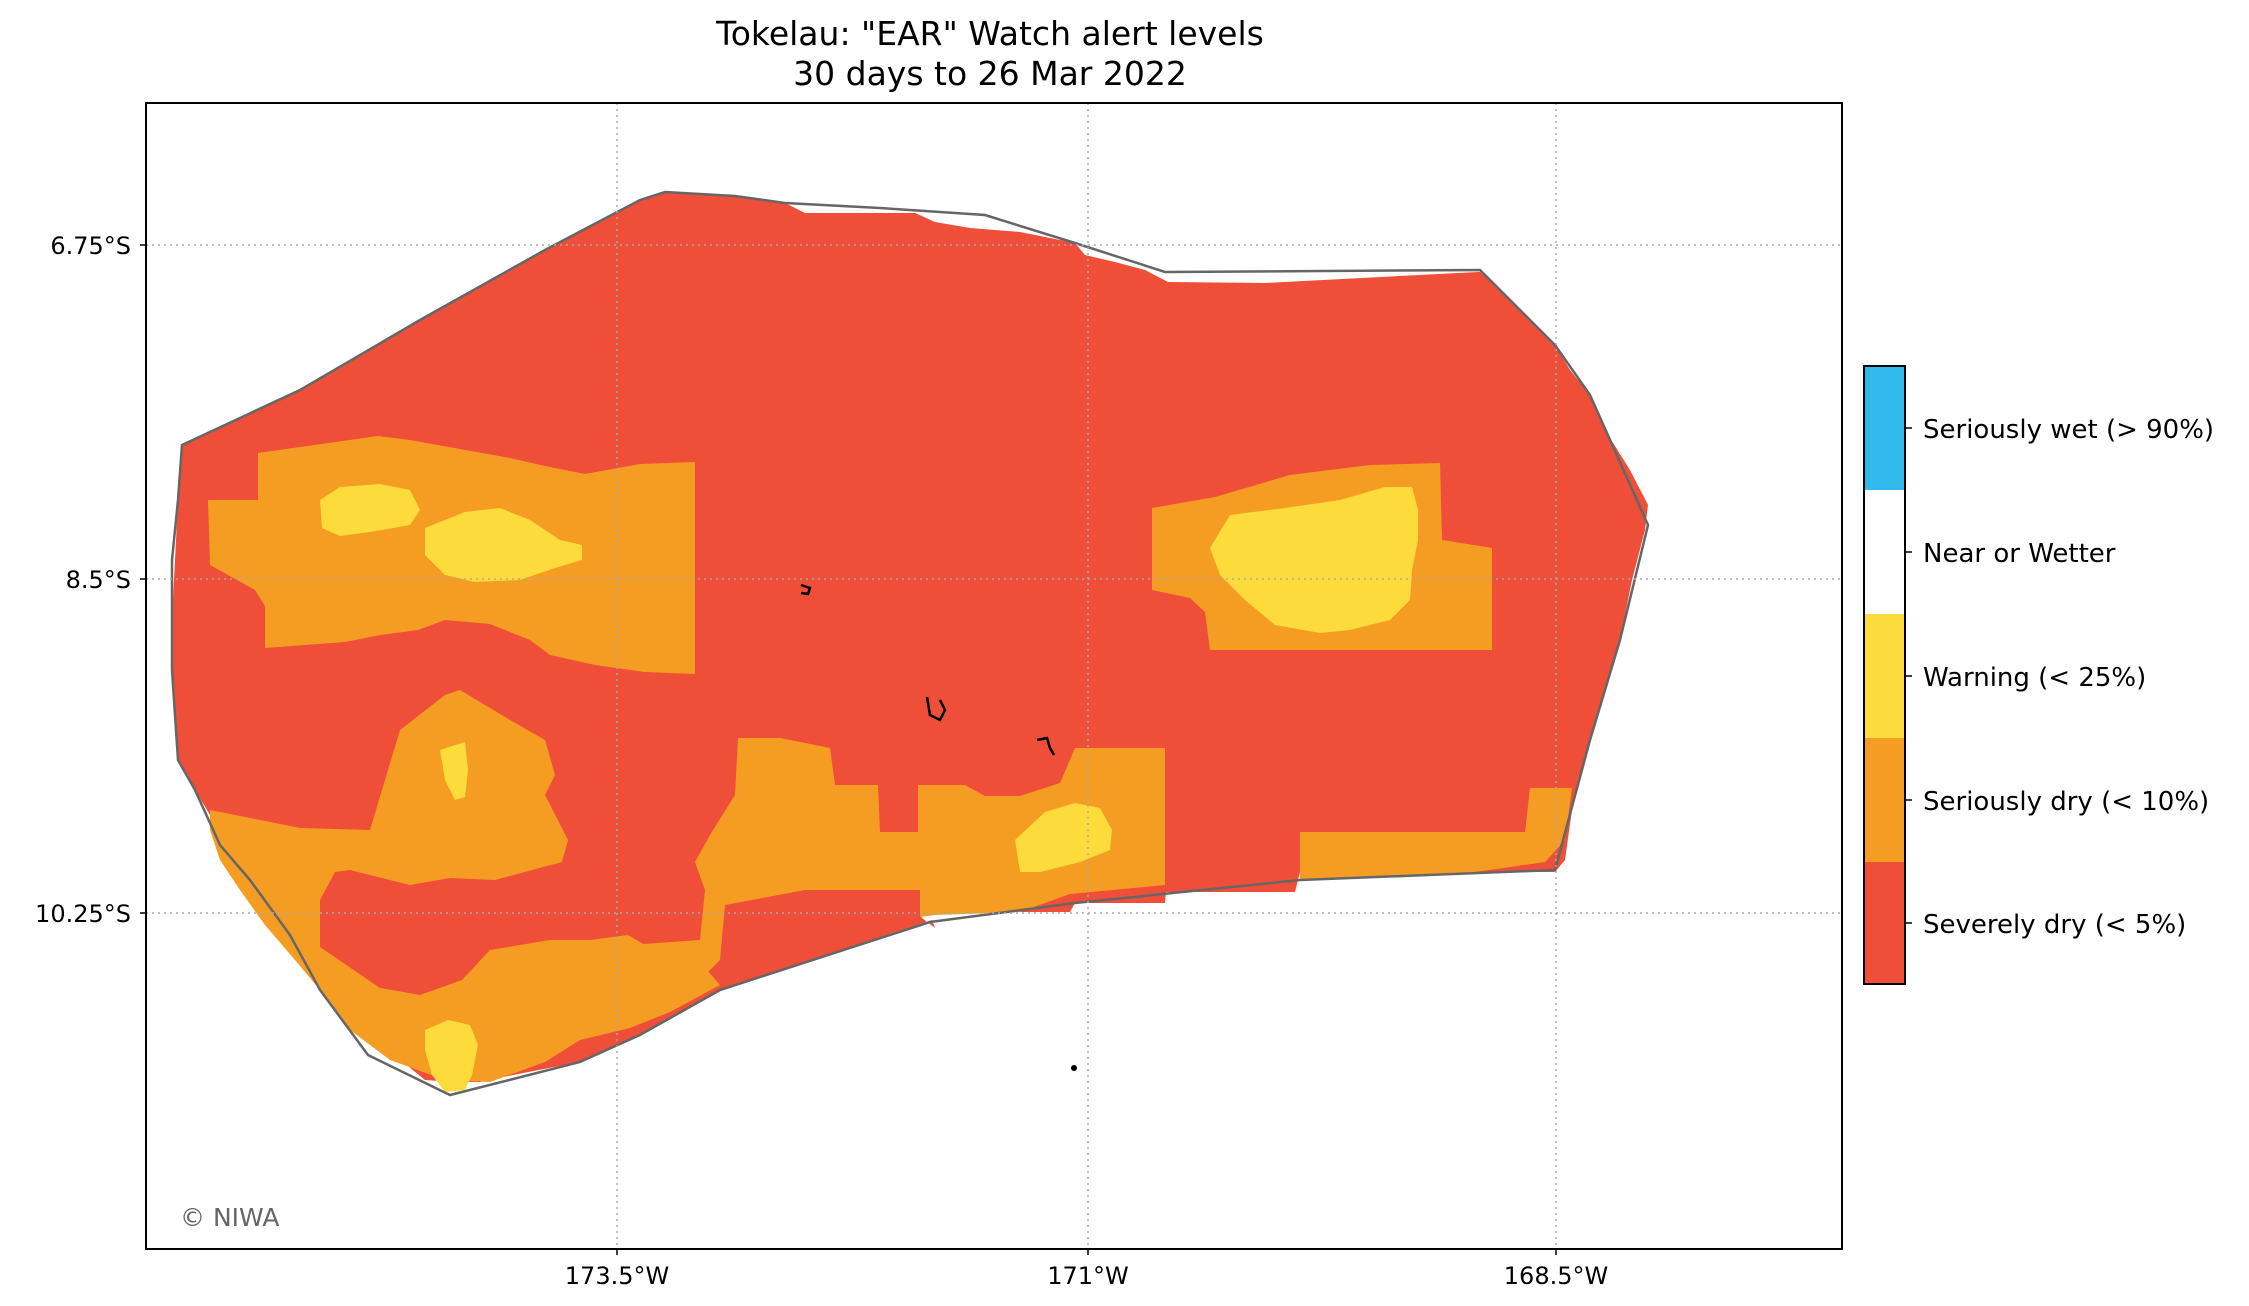 The width and height of the screenshot is (2249, 1306). Describe the element at coordinates (229, 1217) in the screenshot. I see `credit-label: © NIWA` at that location.